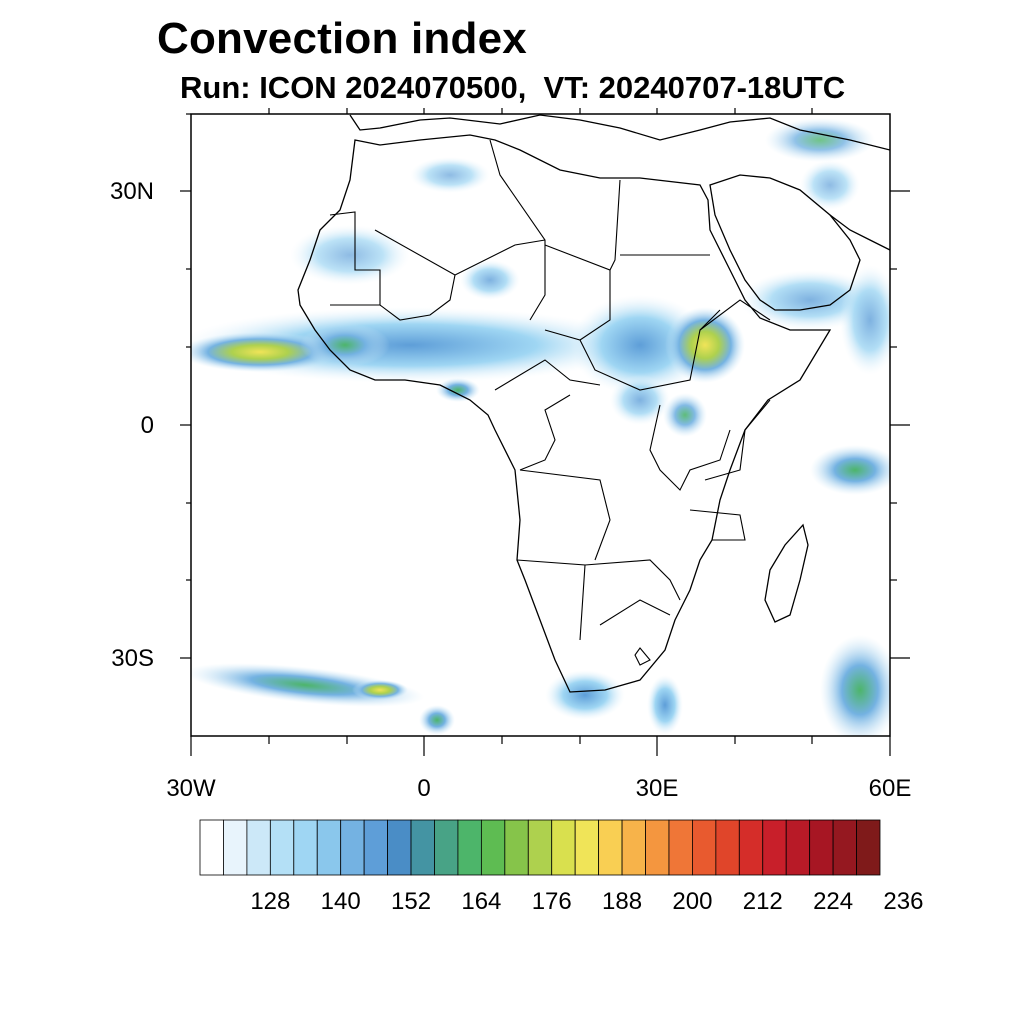  I want to click on convection-area-niger, so click(490, 280).